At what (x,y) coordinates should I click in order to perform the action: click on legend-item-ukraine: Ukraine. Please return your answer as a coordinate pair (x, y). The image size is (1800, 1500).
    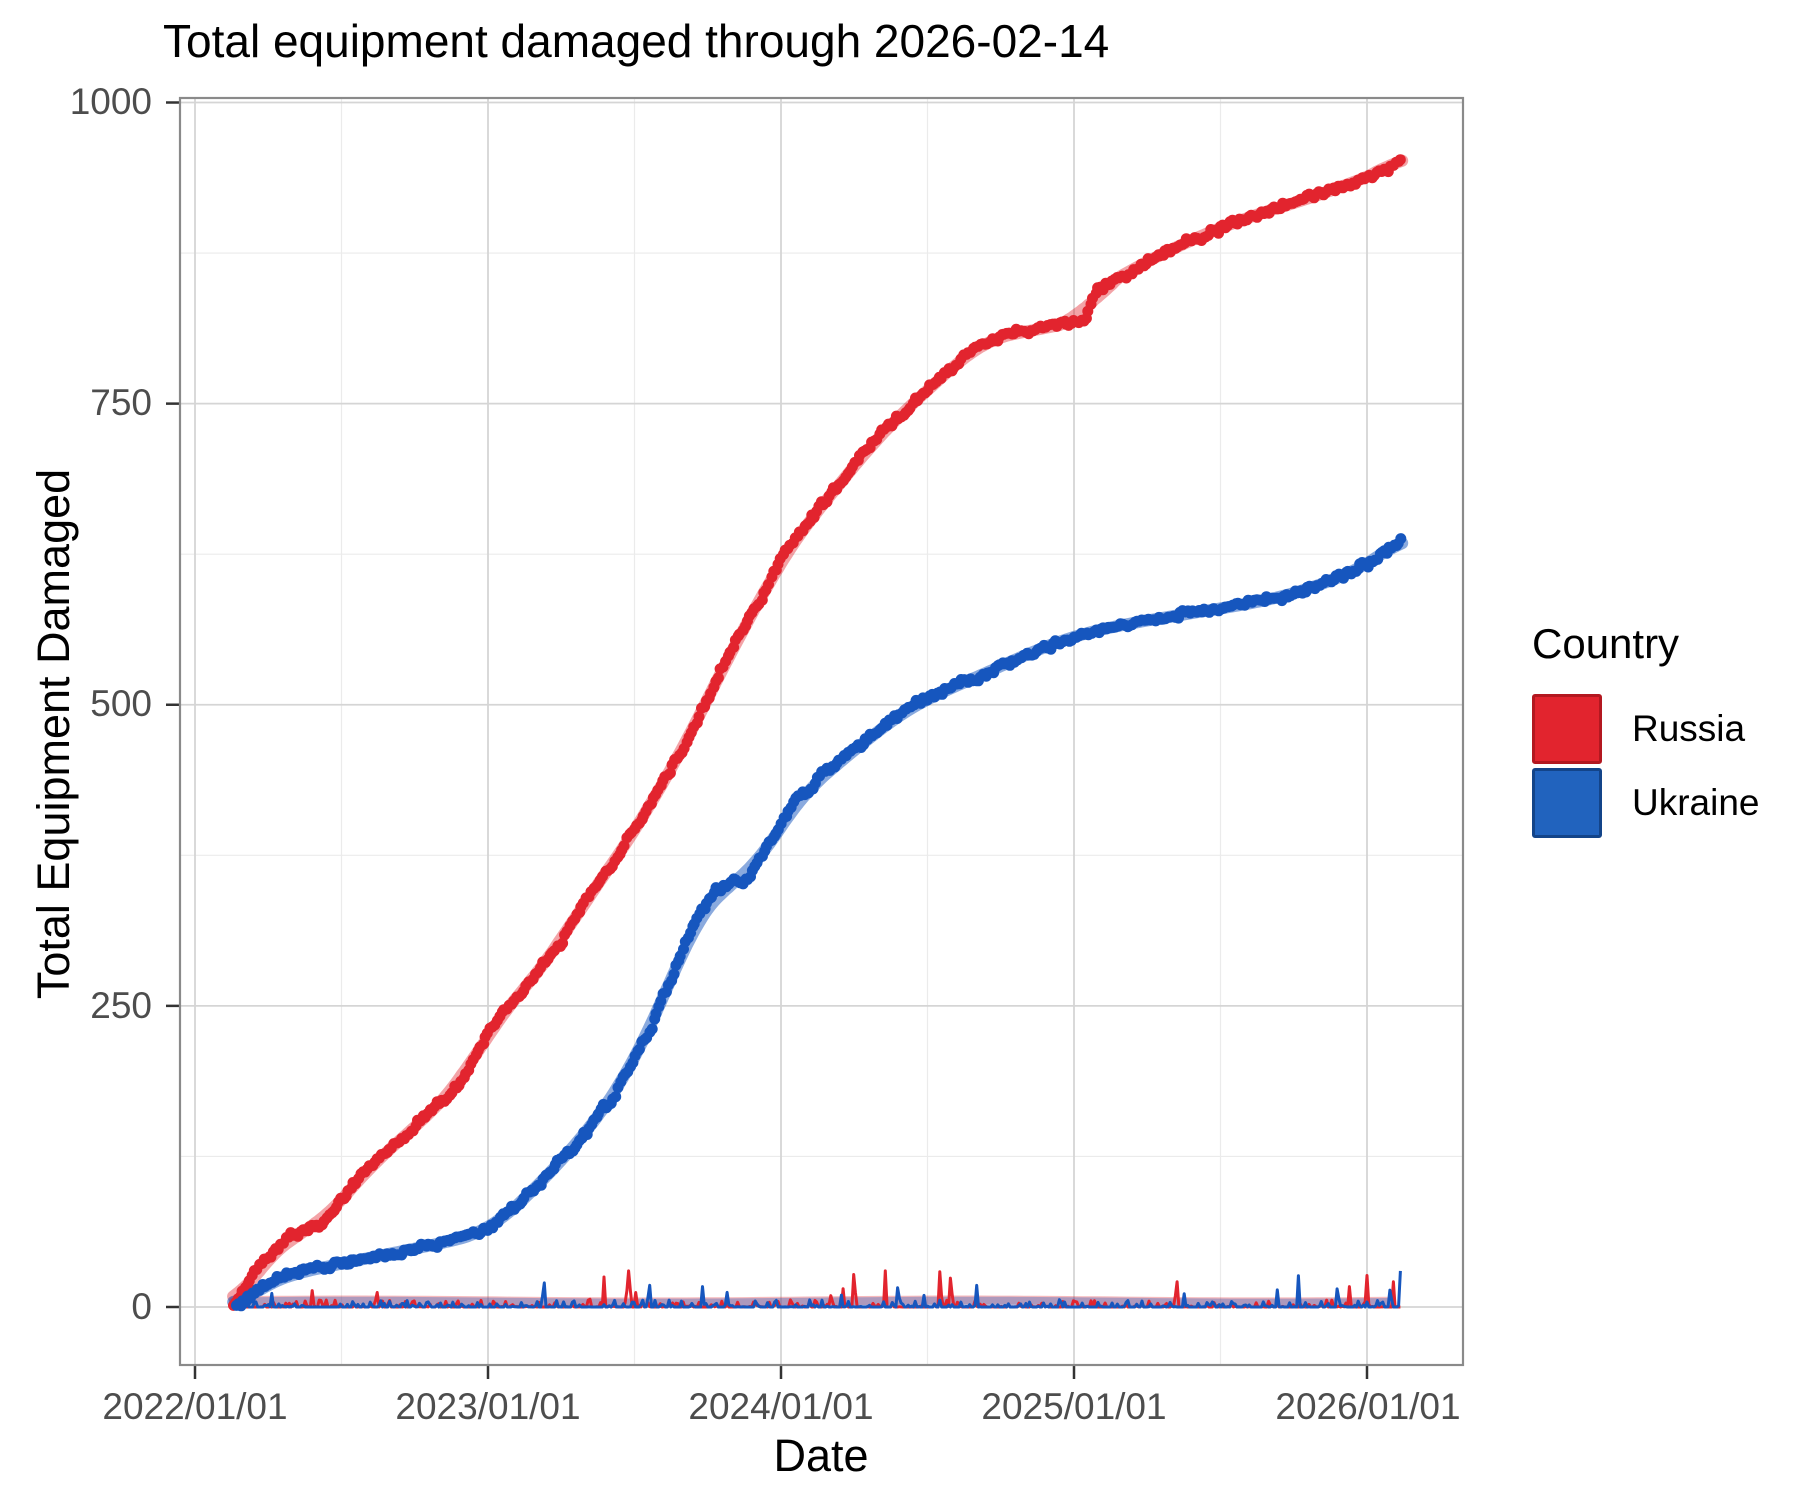
    Looking at the image, I should click on (1646, 803).